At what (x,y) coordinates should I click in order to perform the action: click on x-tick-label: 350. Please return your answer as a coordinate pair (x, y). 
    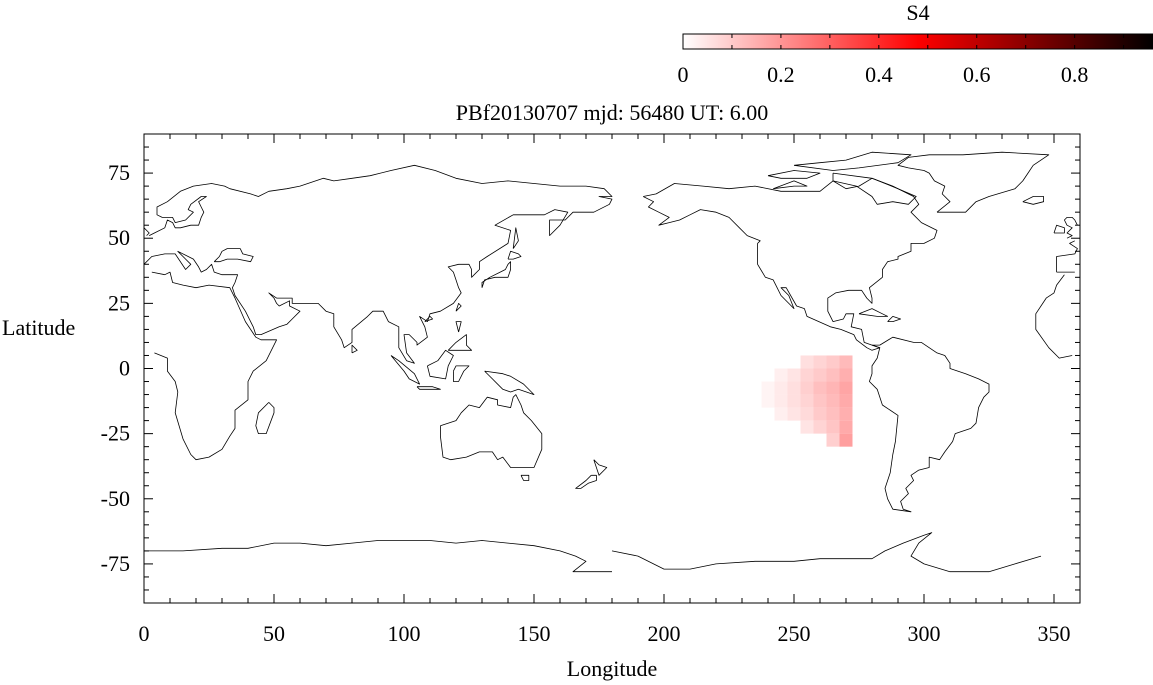
    Looking at the image, I should click on (1054, 633).